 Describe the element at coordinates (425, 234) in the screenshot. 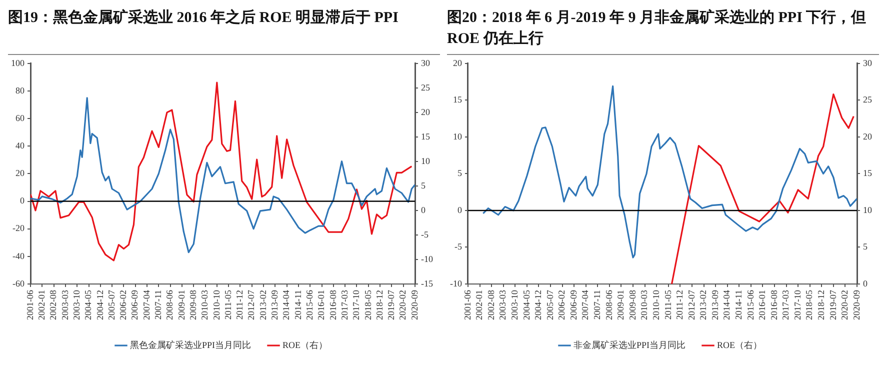

I see `y2-tick-label: -5` at that location.